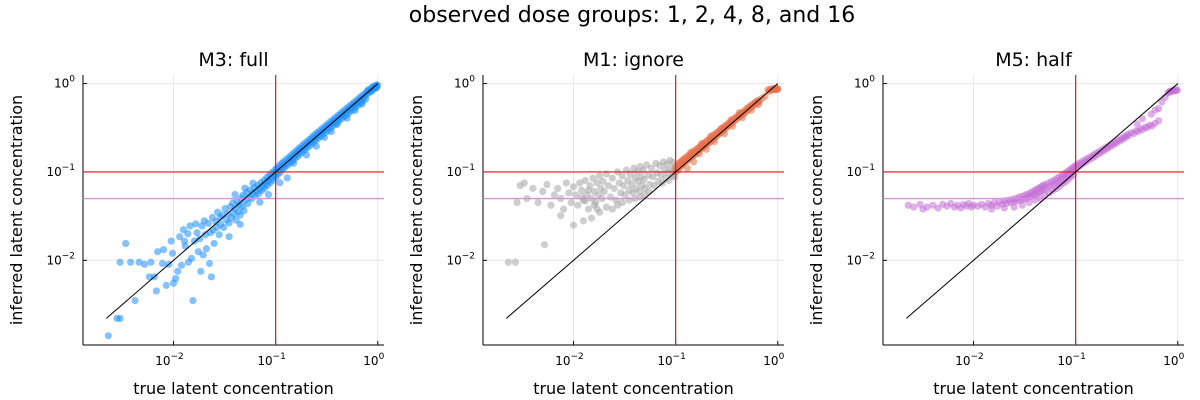  What do you see at coordinates (860, 259) in the screenshot?
I see `y-tick-label: 10⁻²` at bounding box center [860, 259].